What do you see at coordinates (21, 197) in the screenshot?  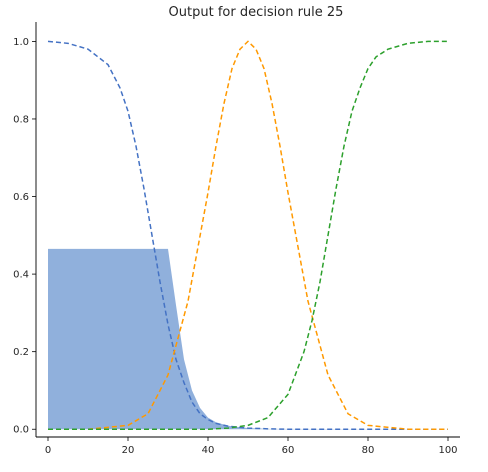 I see `y-tick-label: 0.6` at bounding box center [21, 197].